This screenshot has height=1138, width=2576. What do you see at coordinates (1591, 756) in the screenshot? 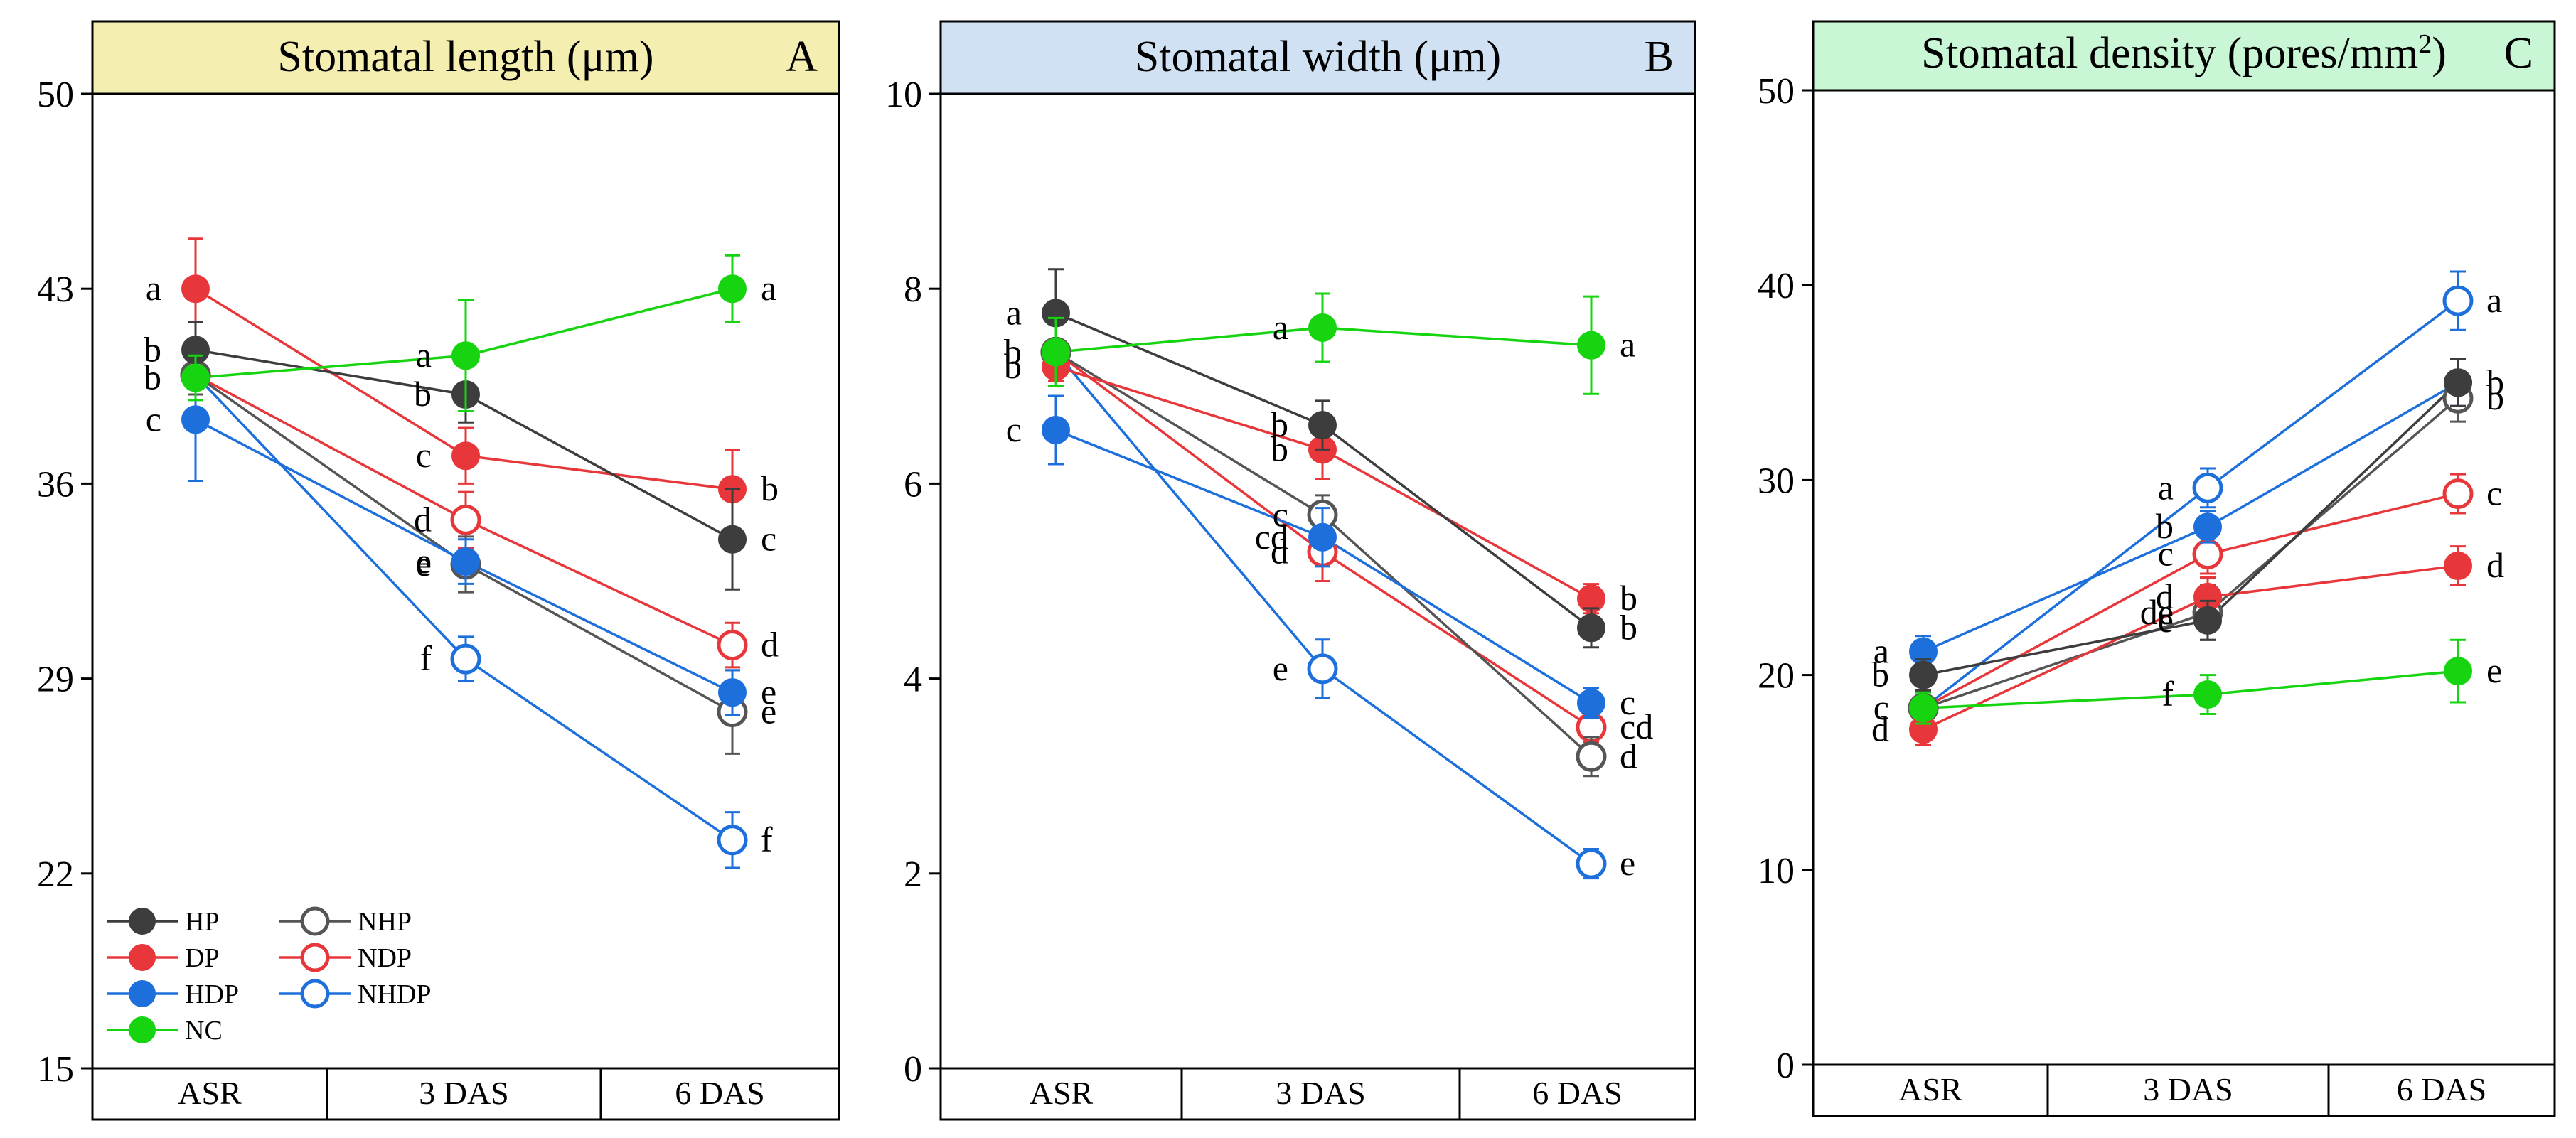
I see `point-NHP` at bounding box center [1591, 756].